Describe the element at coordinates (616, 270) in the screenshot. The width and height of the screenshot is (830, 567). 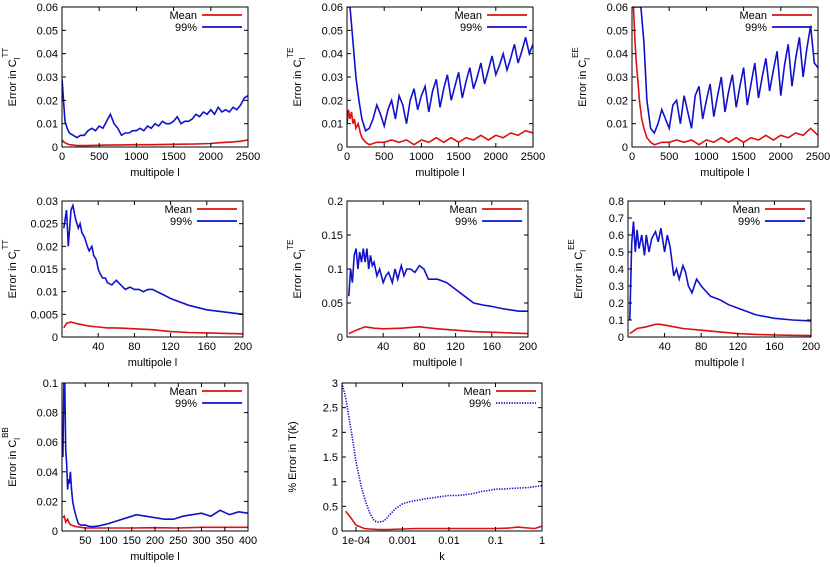
I see `y-tick-label: 0.4` at that location.